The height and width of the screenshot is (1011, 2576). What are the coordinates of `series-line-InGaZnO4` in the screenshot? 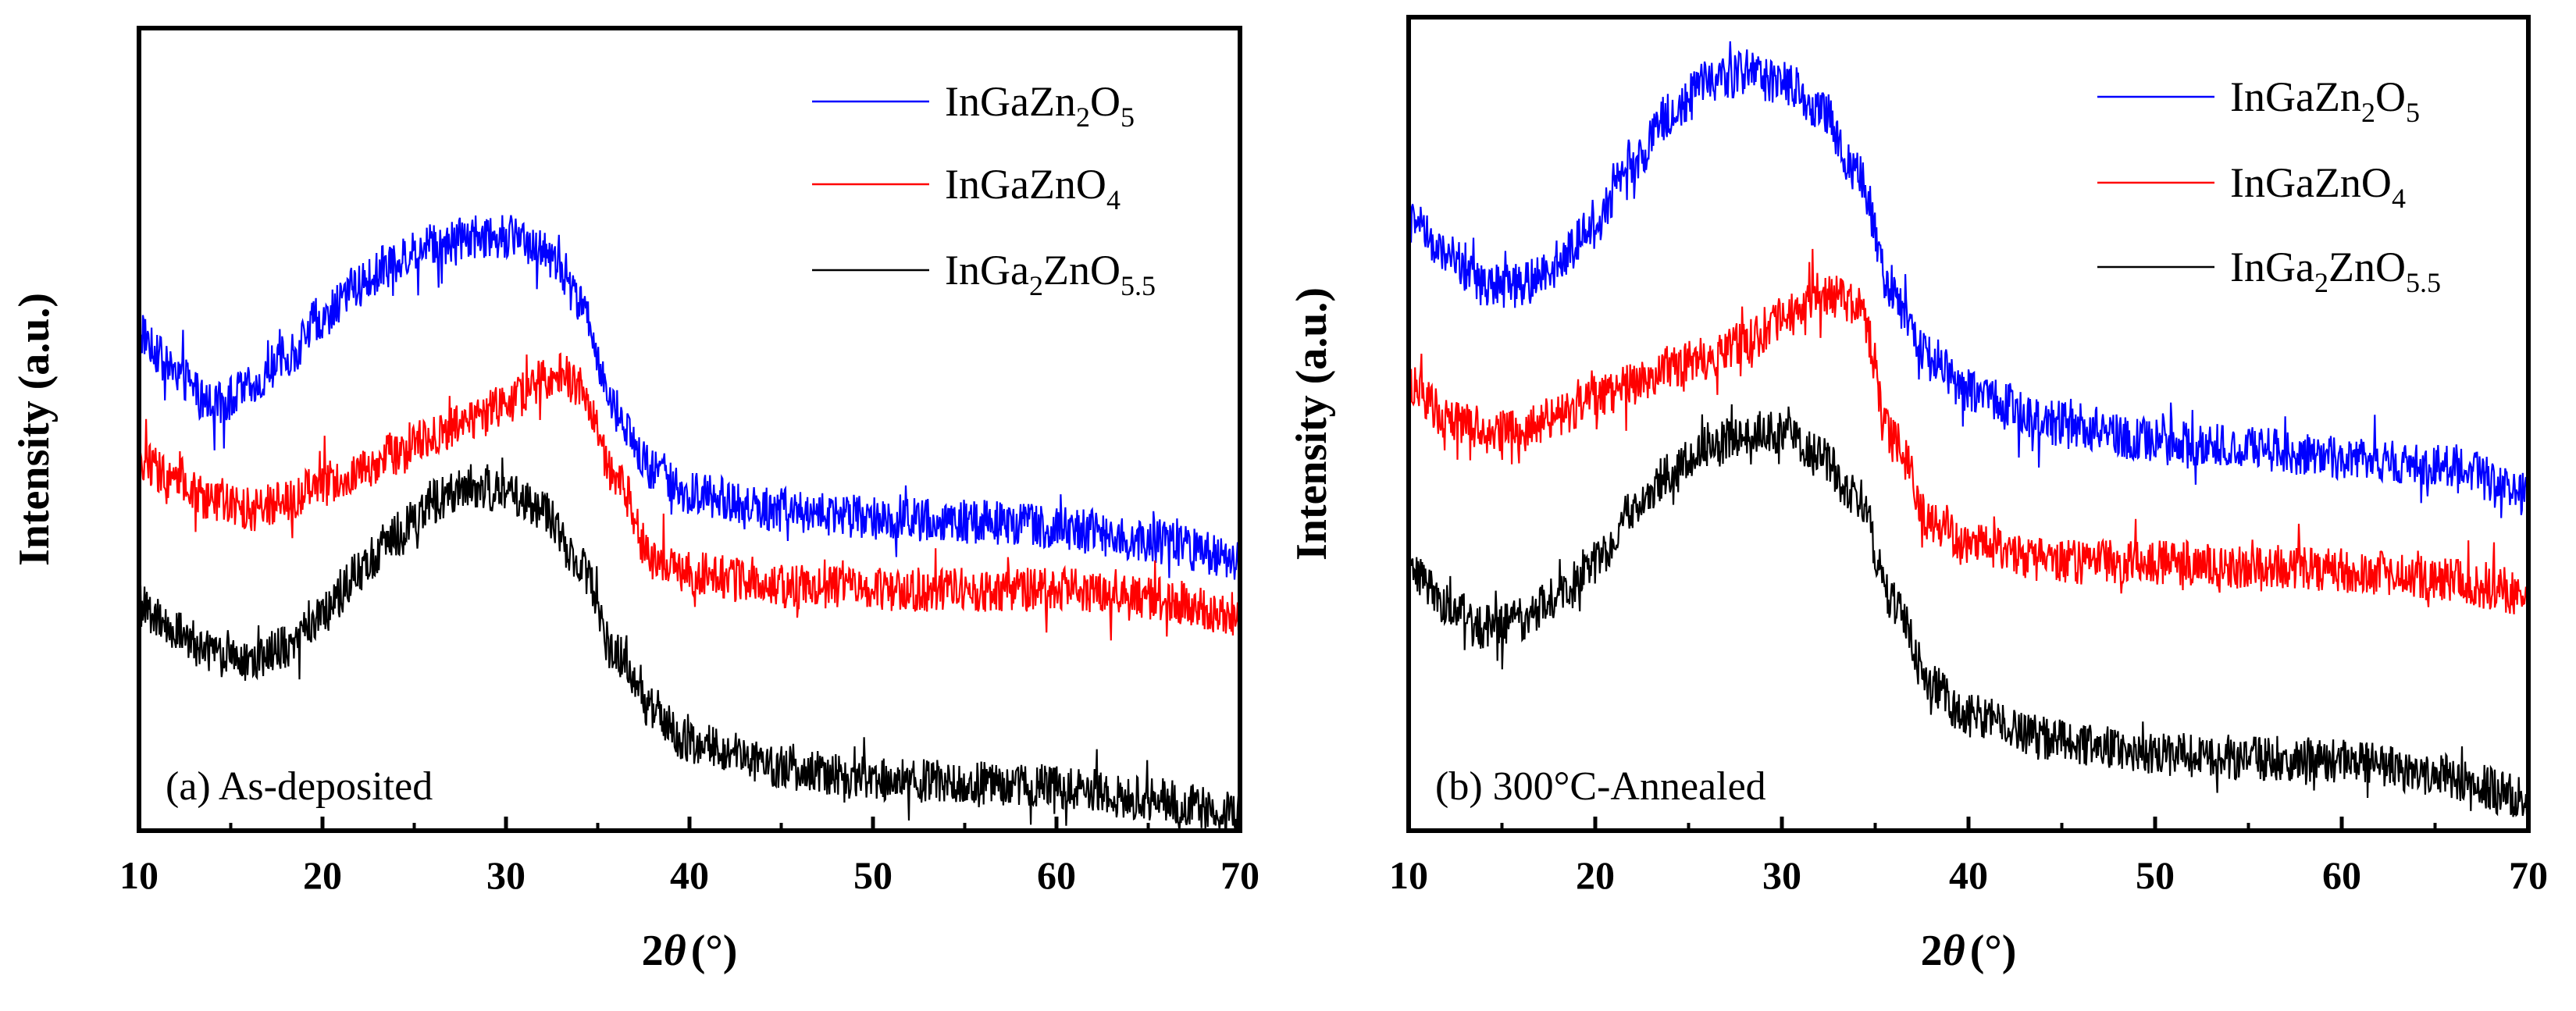 It's located at (689, 496).